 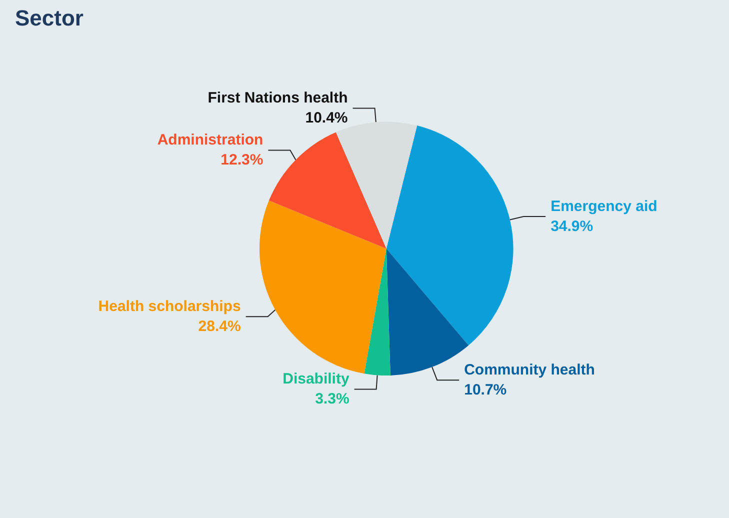 What do you see at coordinates (242, 160) in the screenshot?
I see `data-label: 12.3%` at bounding box center [242, 160].